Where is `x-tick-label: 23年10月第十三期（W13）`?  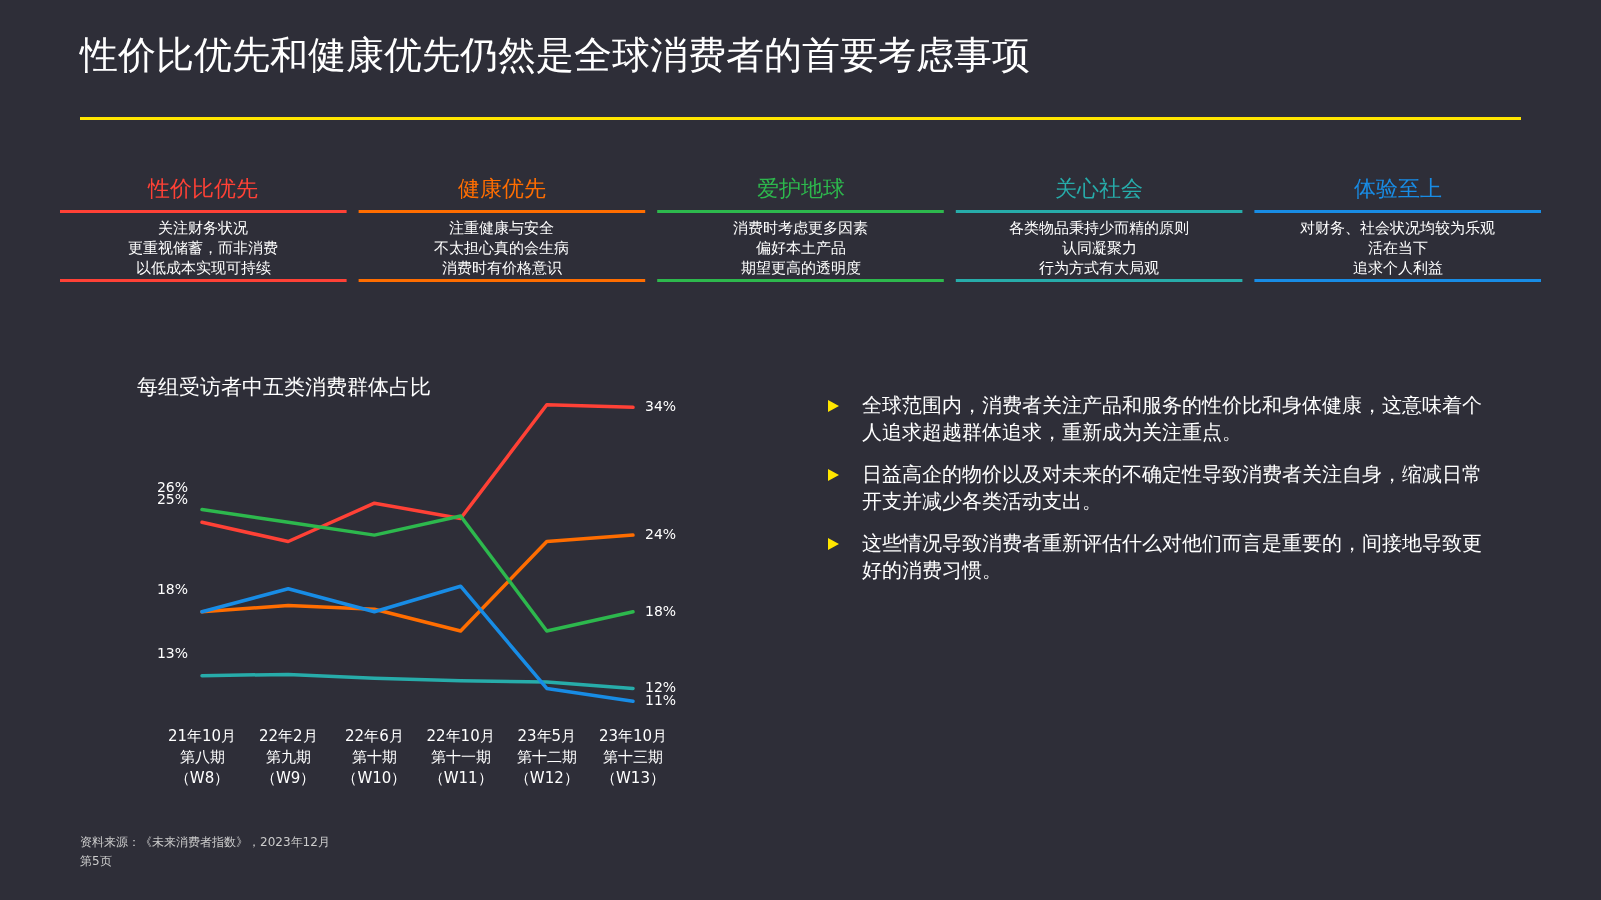 x-tick-label: 23年10月第十三期（W13） is located at coordinates (633, 757).